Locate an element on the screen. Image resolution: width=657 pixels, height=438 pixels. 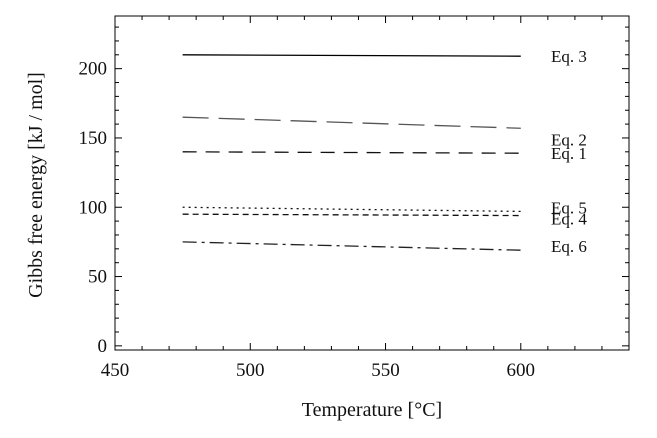
x-tick-label: 450 is located at coordinates (115, 370).